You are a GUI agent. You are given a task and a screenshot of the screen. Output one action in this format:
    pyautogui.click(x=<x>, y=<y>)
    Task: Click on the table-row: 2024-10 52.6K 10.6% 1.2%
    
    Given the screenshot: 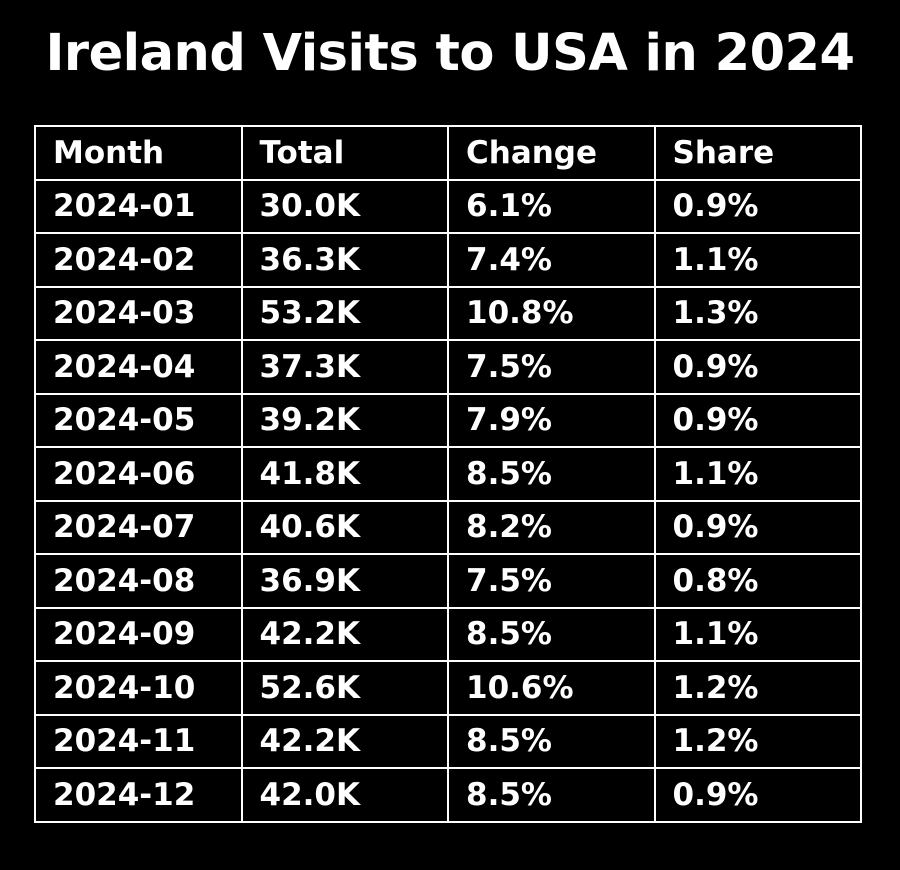 What is the action you would take?
    pyautogui.click(x=448, y=688)
    